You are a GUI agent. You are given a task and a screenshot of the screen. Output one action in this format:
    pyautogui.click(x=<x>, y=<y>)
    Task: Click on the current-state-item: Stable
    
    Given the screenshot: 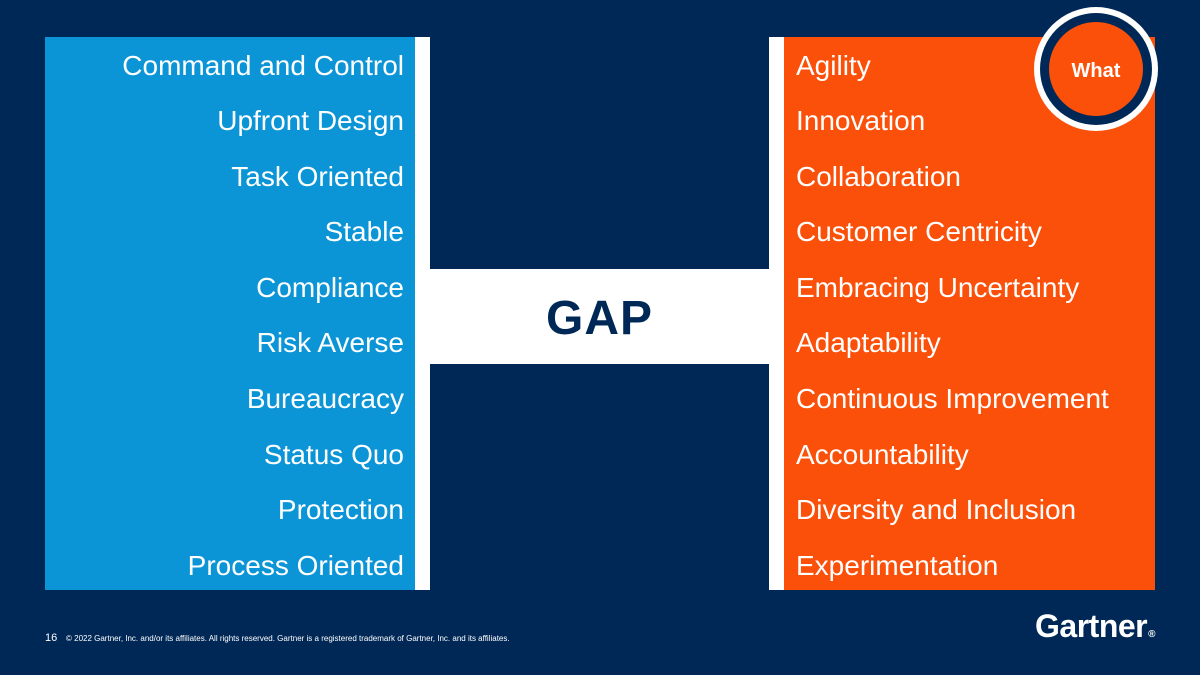 What is the action you would take?
    pyautogui.click(x=364, y=231)
    